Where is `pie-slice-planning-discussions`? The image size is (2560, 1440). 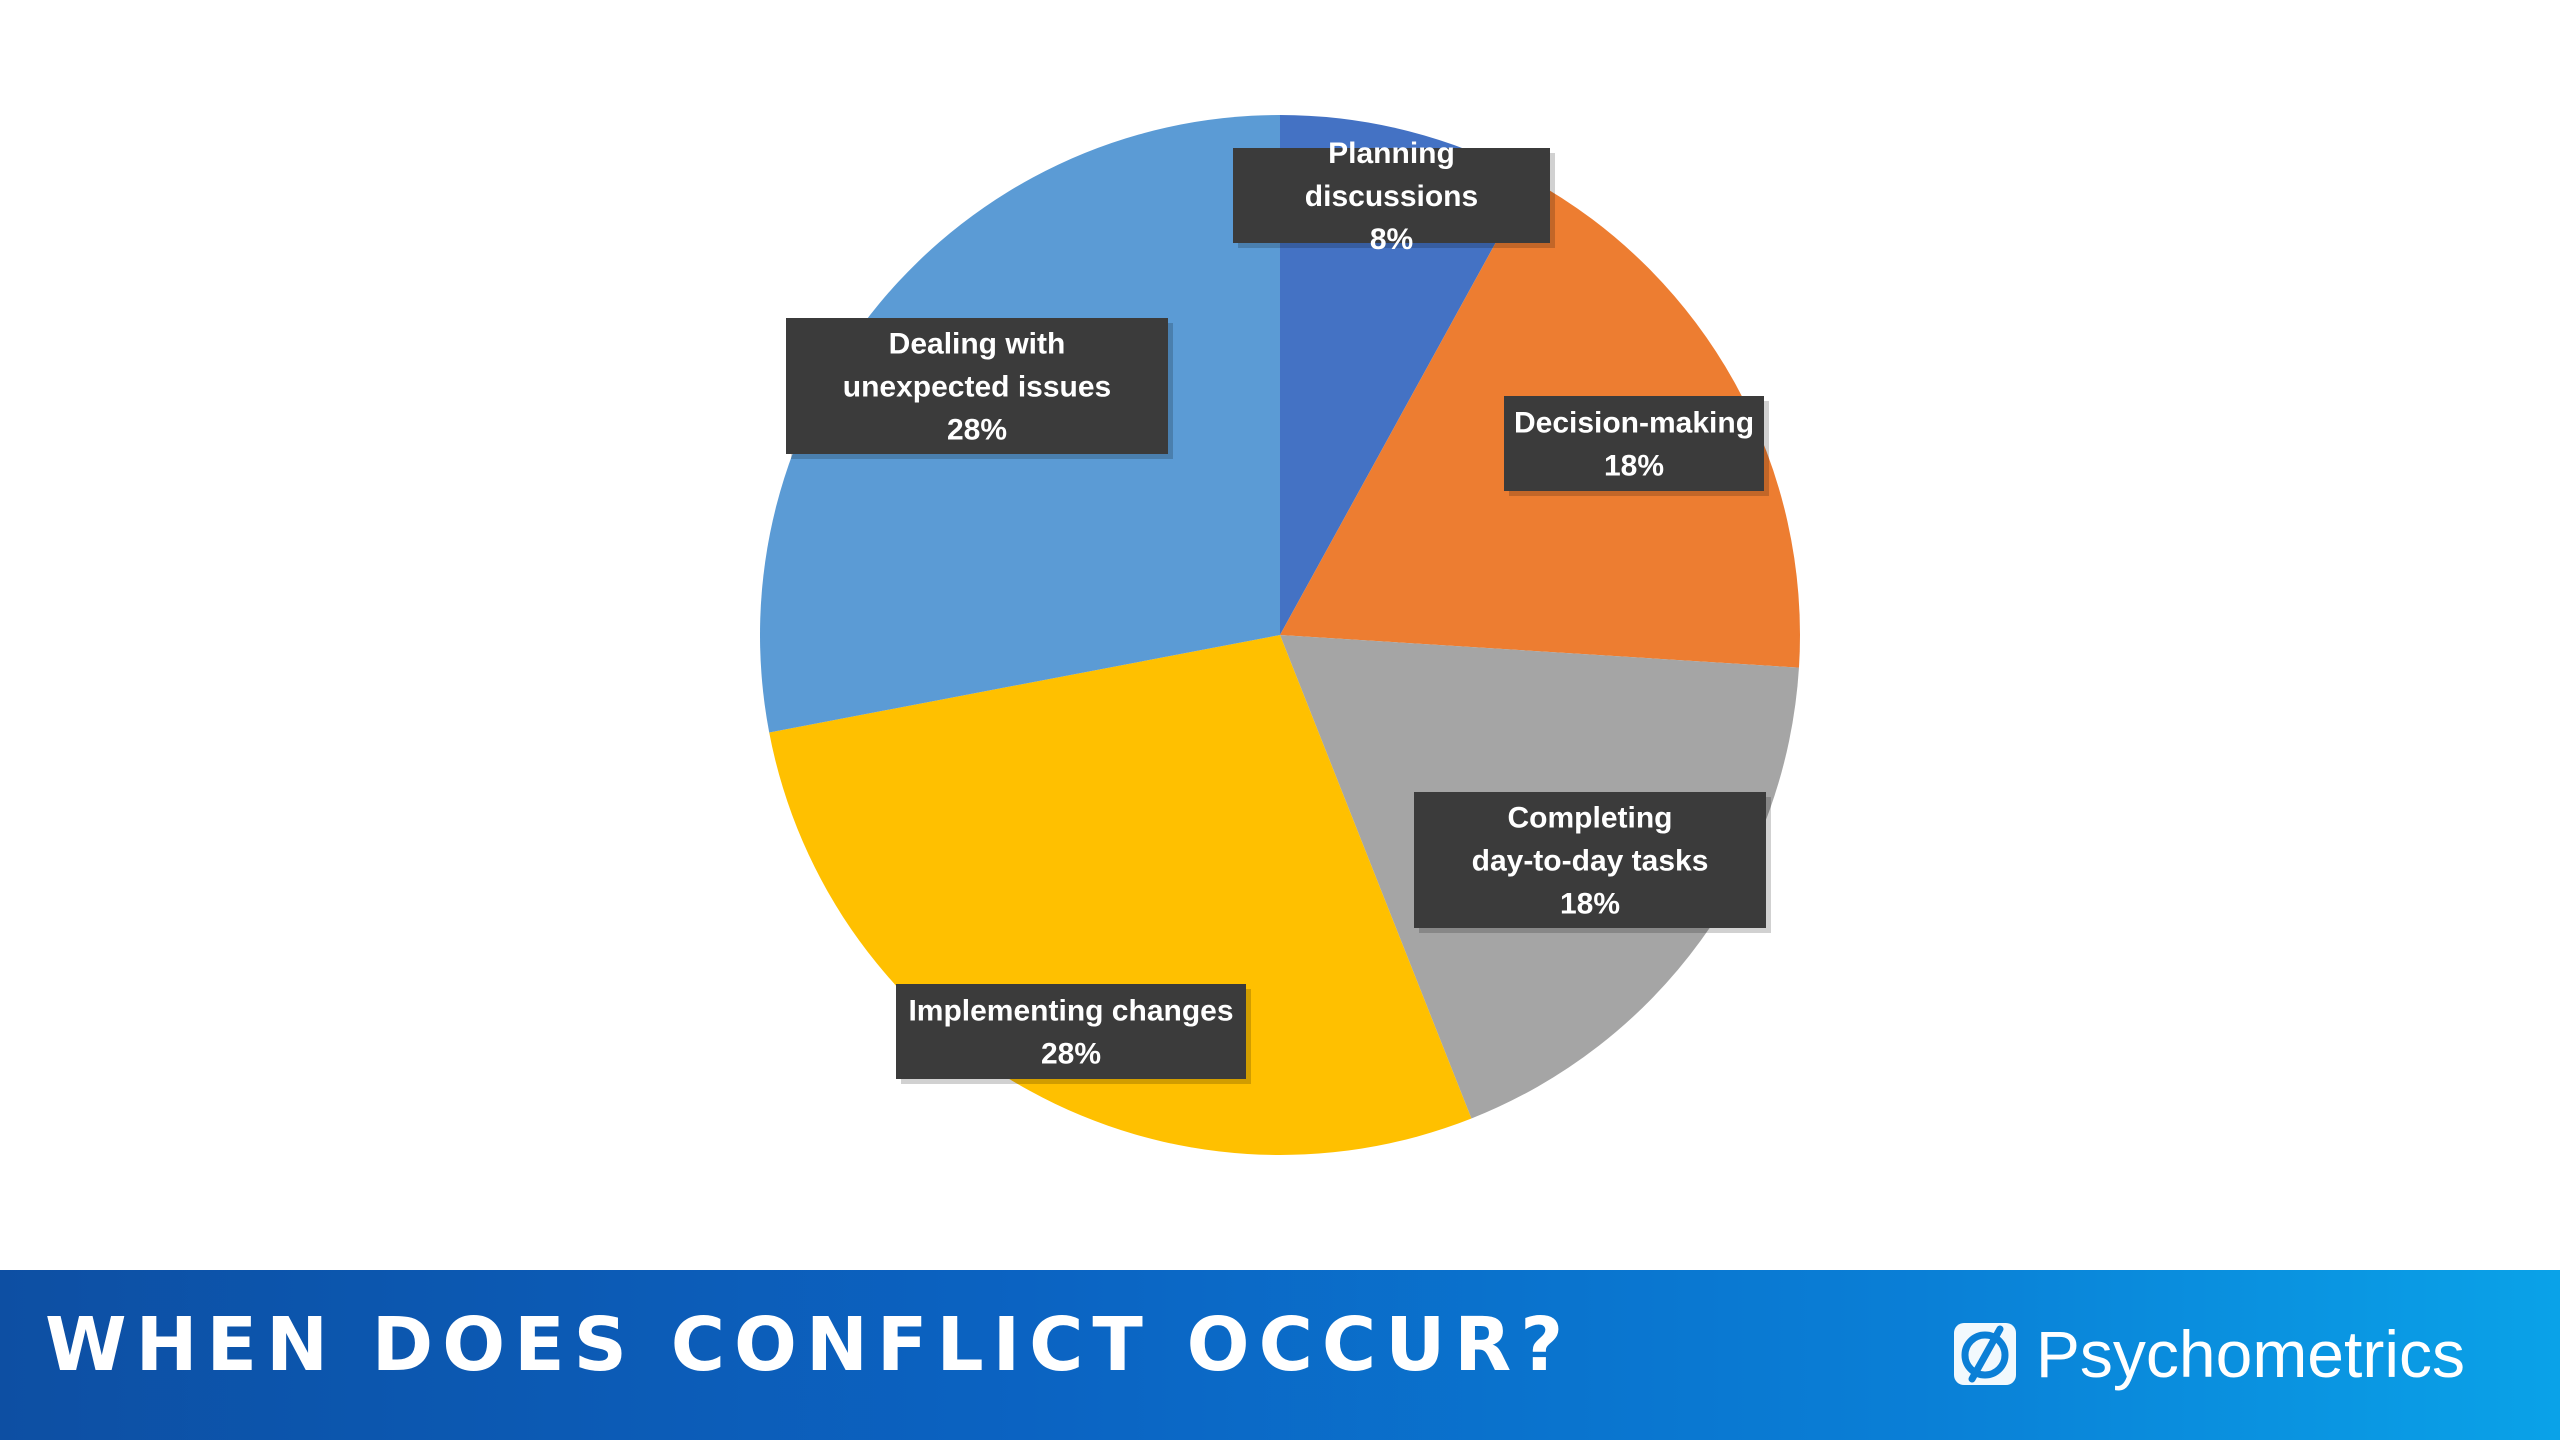 pie-slice-planning-discussions is located at coordinates (1405, 375).